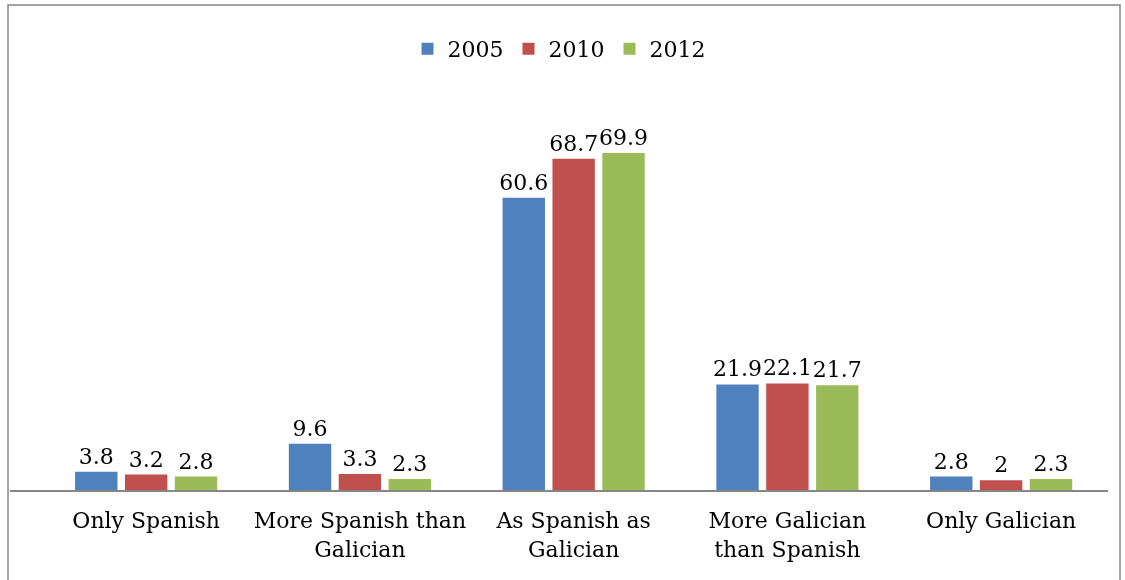  Describe the element at coordinates (146, 459) in the screenshot. I see `data-label: 3.2` at that location.